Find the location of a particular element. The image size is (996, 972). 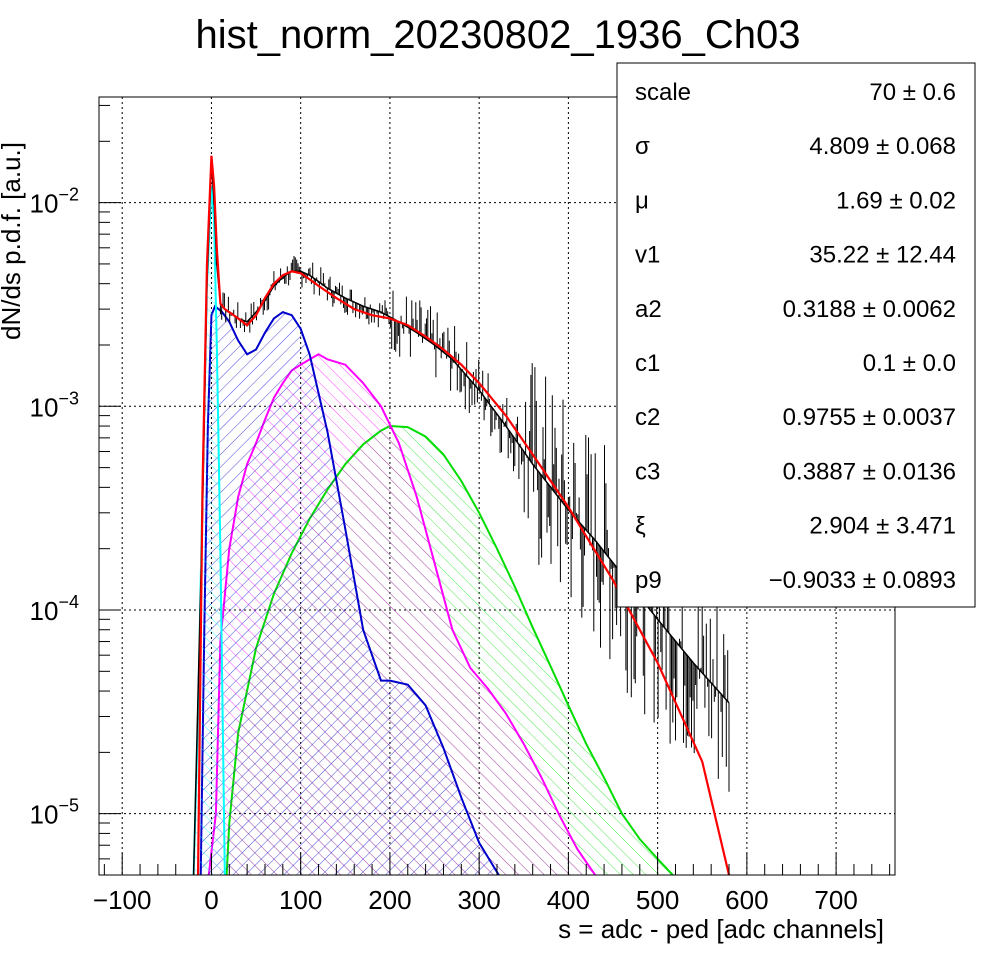

stats-key: p9 is located at coordinates (648, 580).